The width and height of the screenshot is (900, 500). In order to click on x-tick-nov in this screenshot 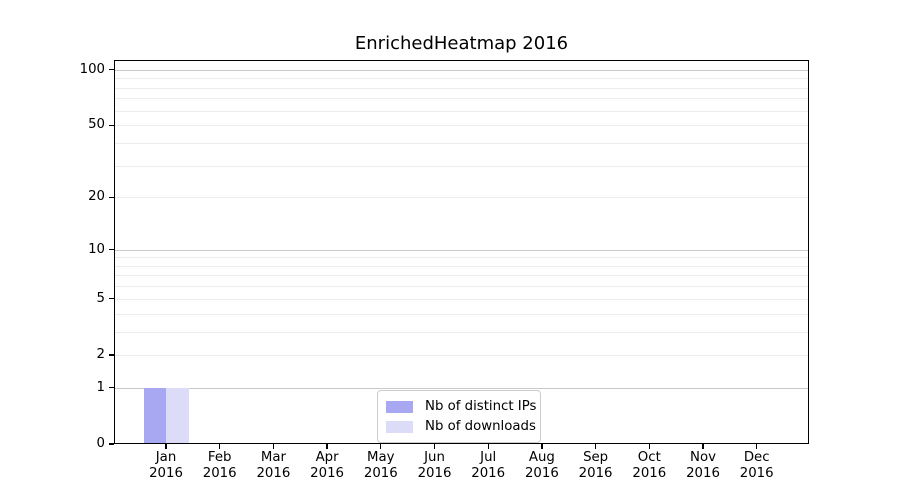, I will do `click(703, 446)`.